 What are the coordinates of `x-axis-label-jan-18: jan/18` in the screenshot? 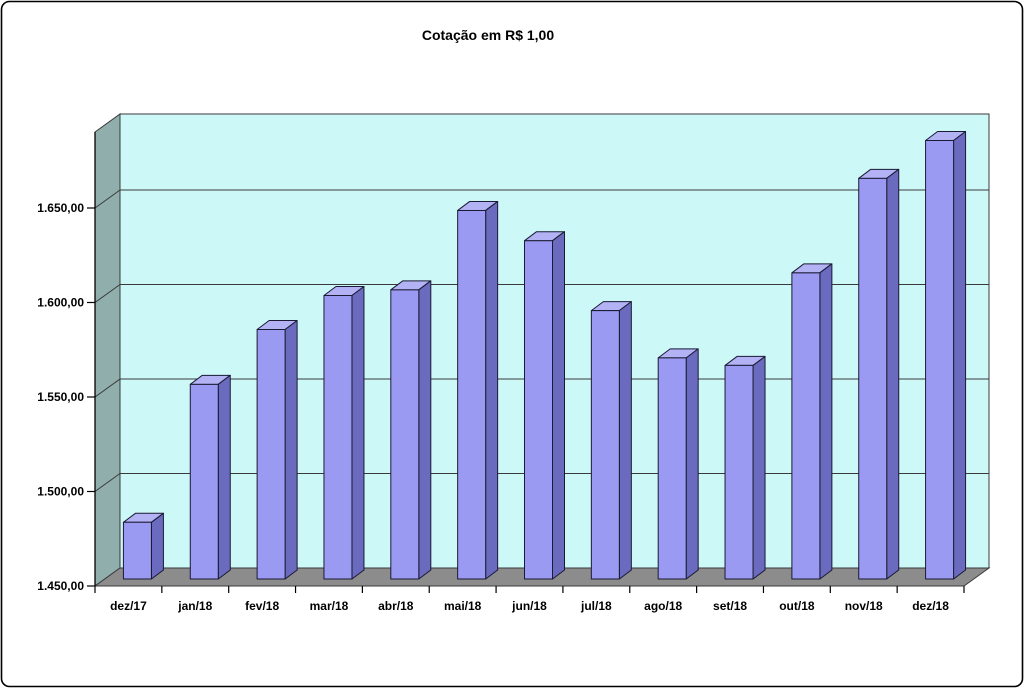 It's located at (194, 606).